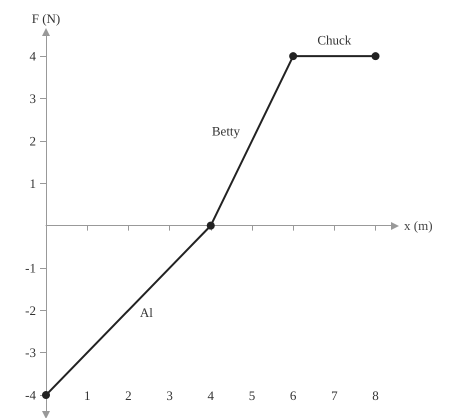 This screenshot has height=418, width=459. What do you see at coordinates (147, 312) in the screenshot?
I see `annotation: Al` at bounding box center [147, 312].